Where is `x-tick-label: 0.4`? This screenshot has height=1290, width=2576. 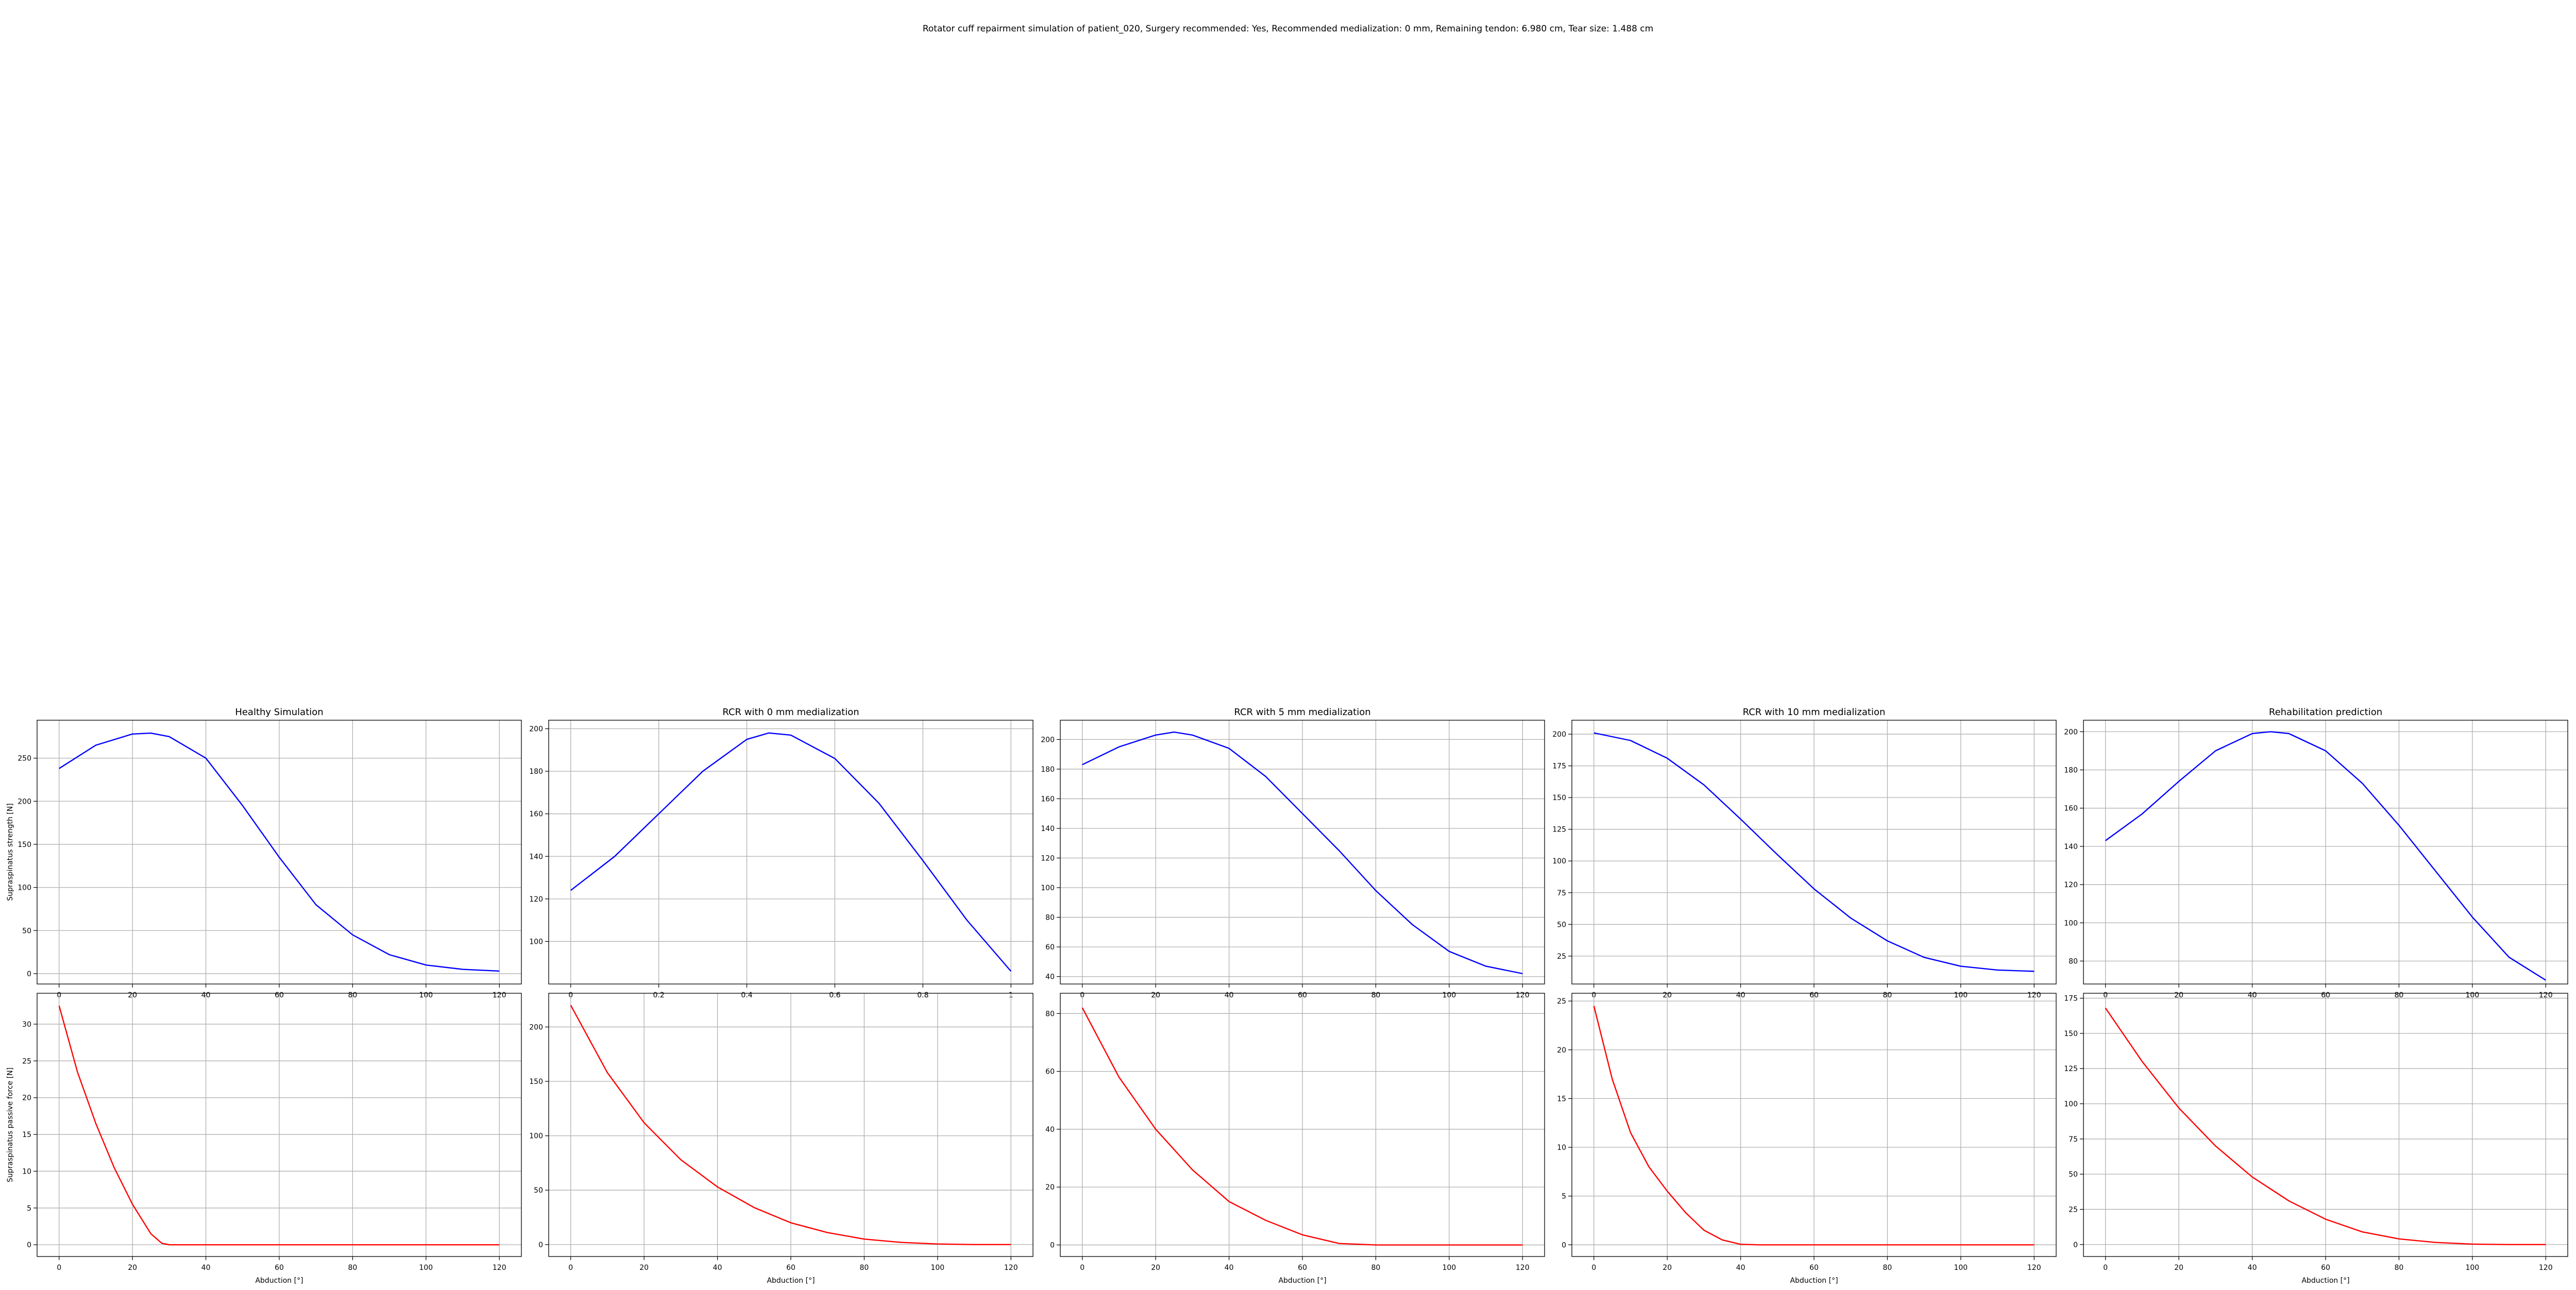 x-tick-label: 0.4 is located at coordinates (747, 995).